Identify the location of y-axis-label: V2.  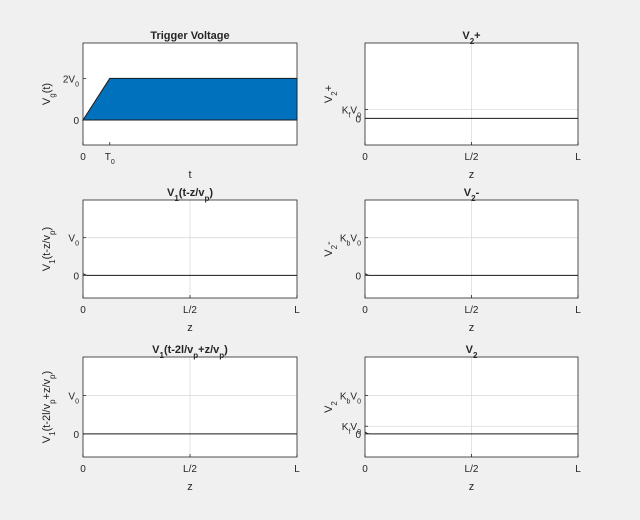
(331, 407).